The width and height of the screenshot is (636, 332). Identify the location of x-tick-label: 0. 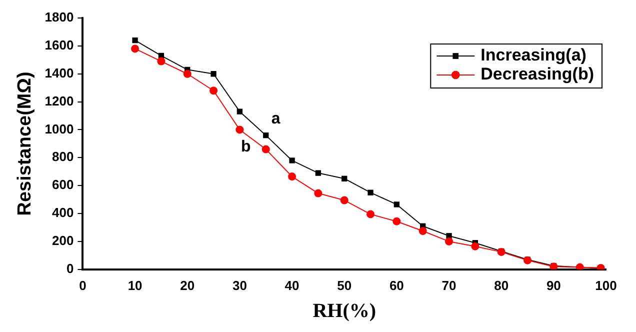
(82, 285).